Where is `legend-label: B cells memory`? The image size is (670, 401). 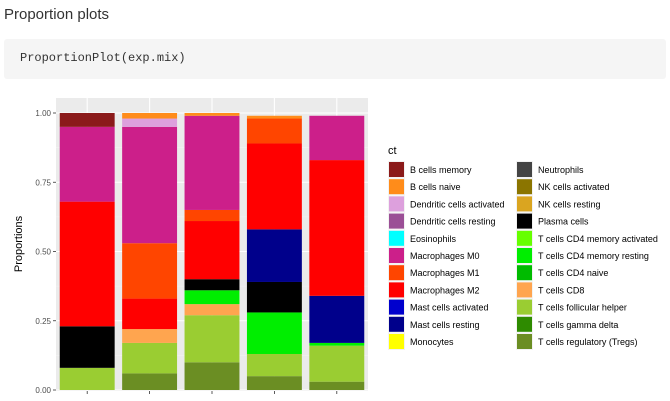 legend-label: B cells memory is located at coordinates (441, 170).